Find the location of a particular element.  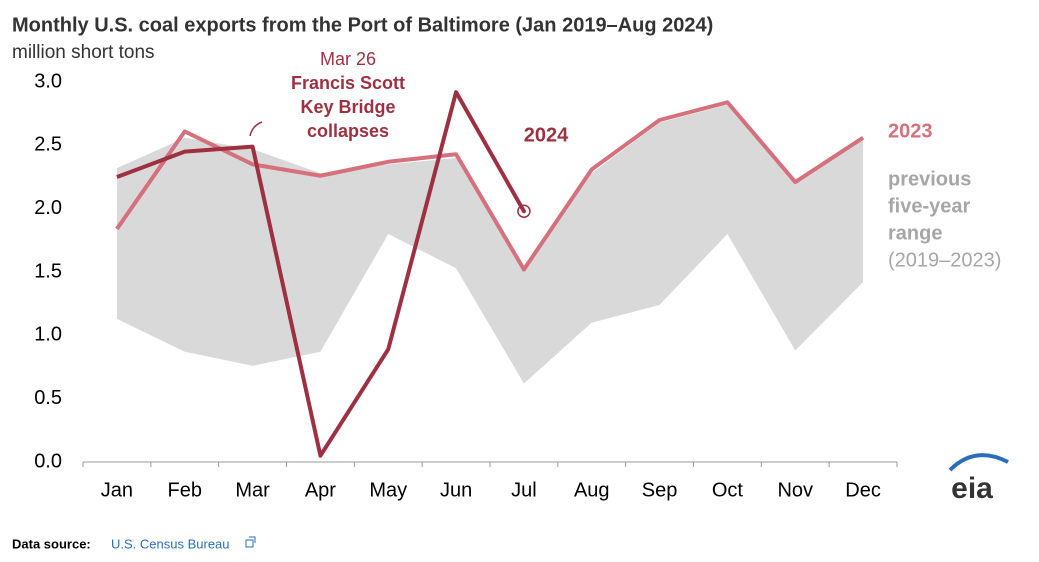

y-tick-label: 2.0 is located at coordinates (48, 208).